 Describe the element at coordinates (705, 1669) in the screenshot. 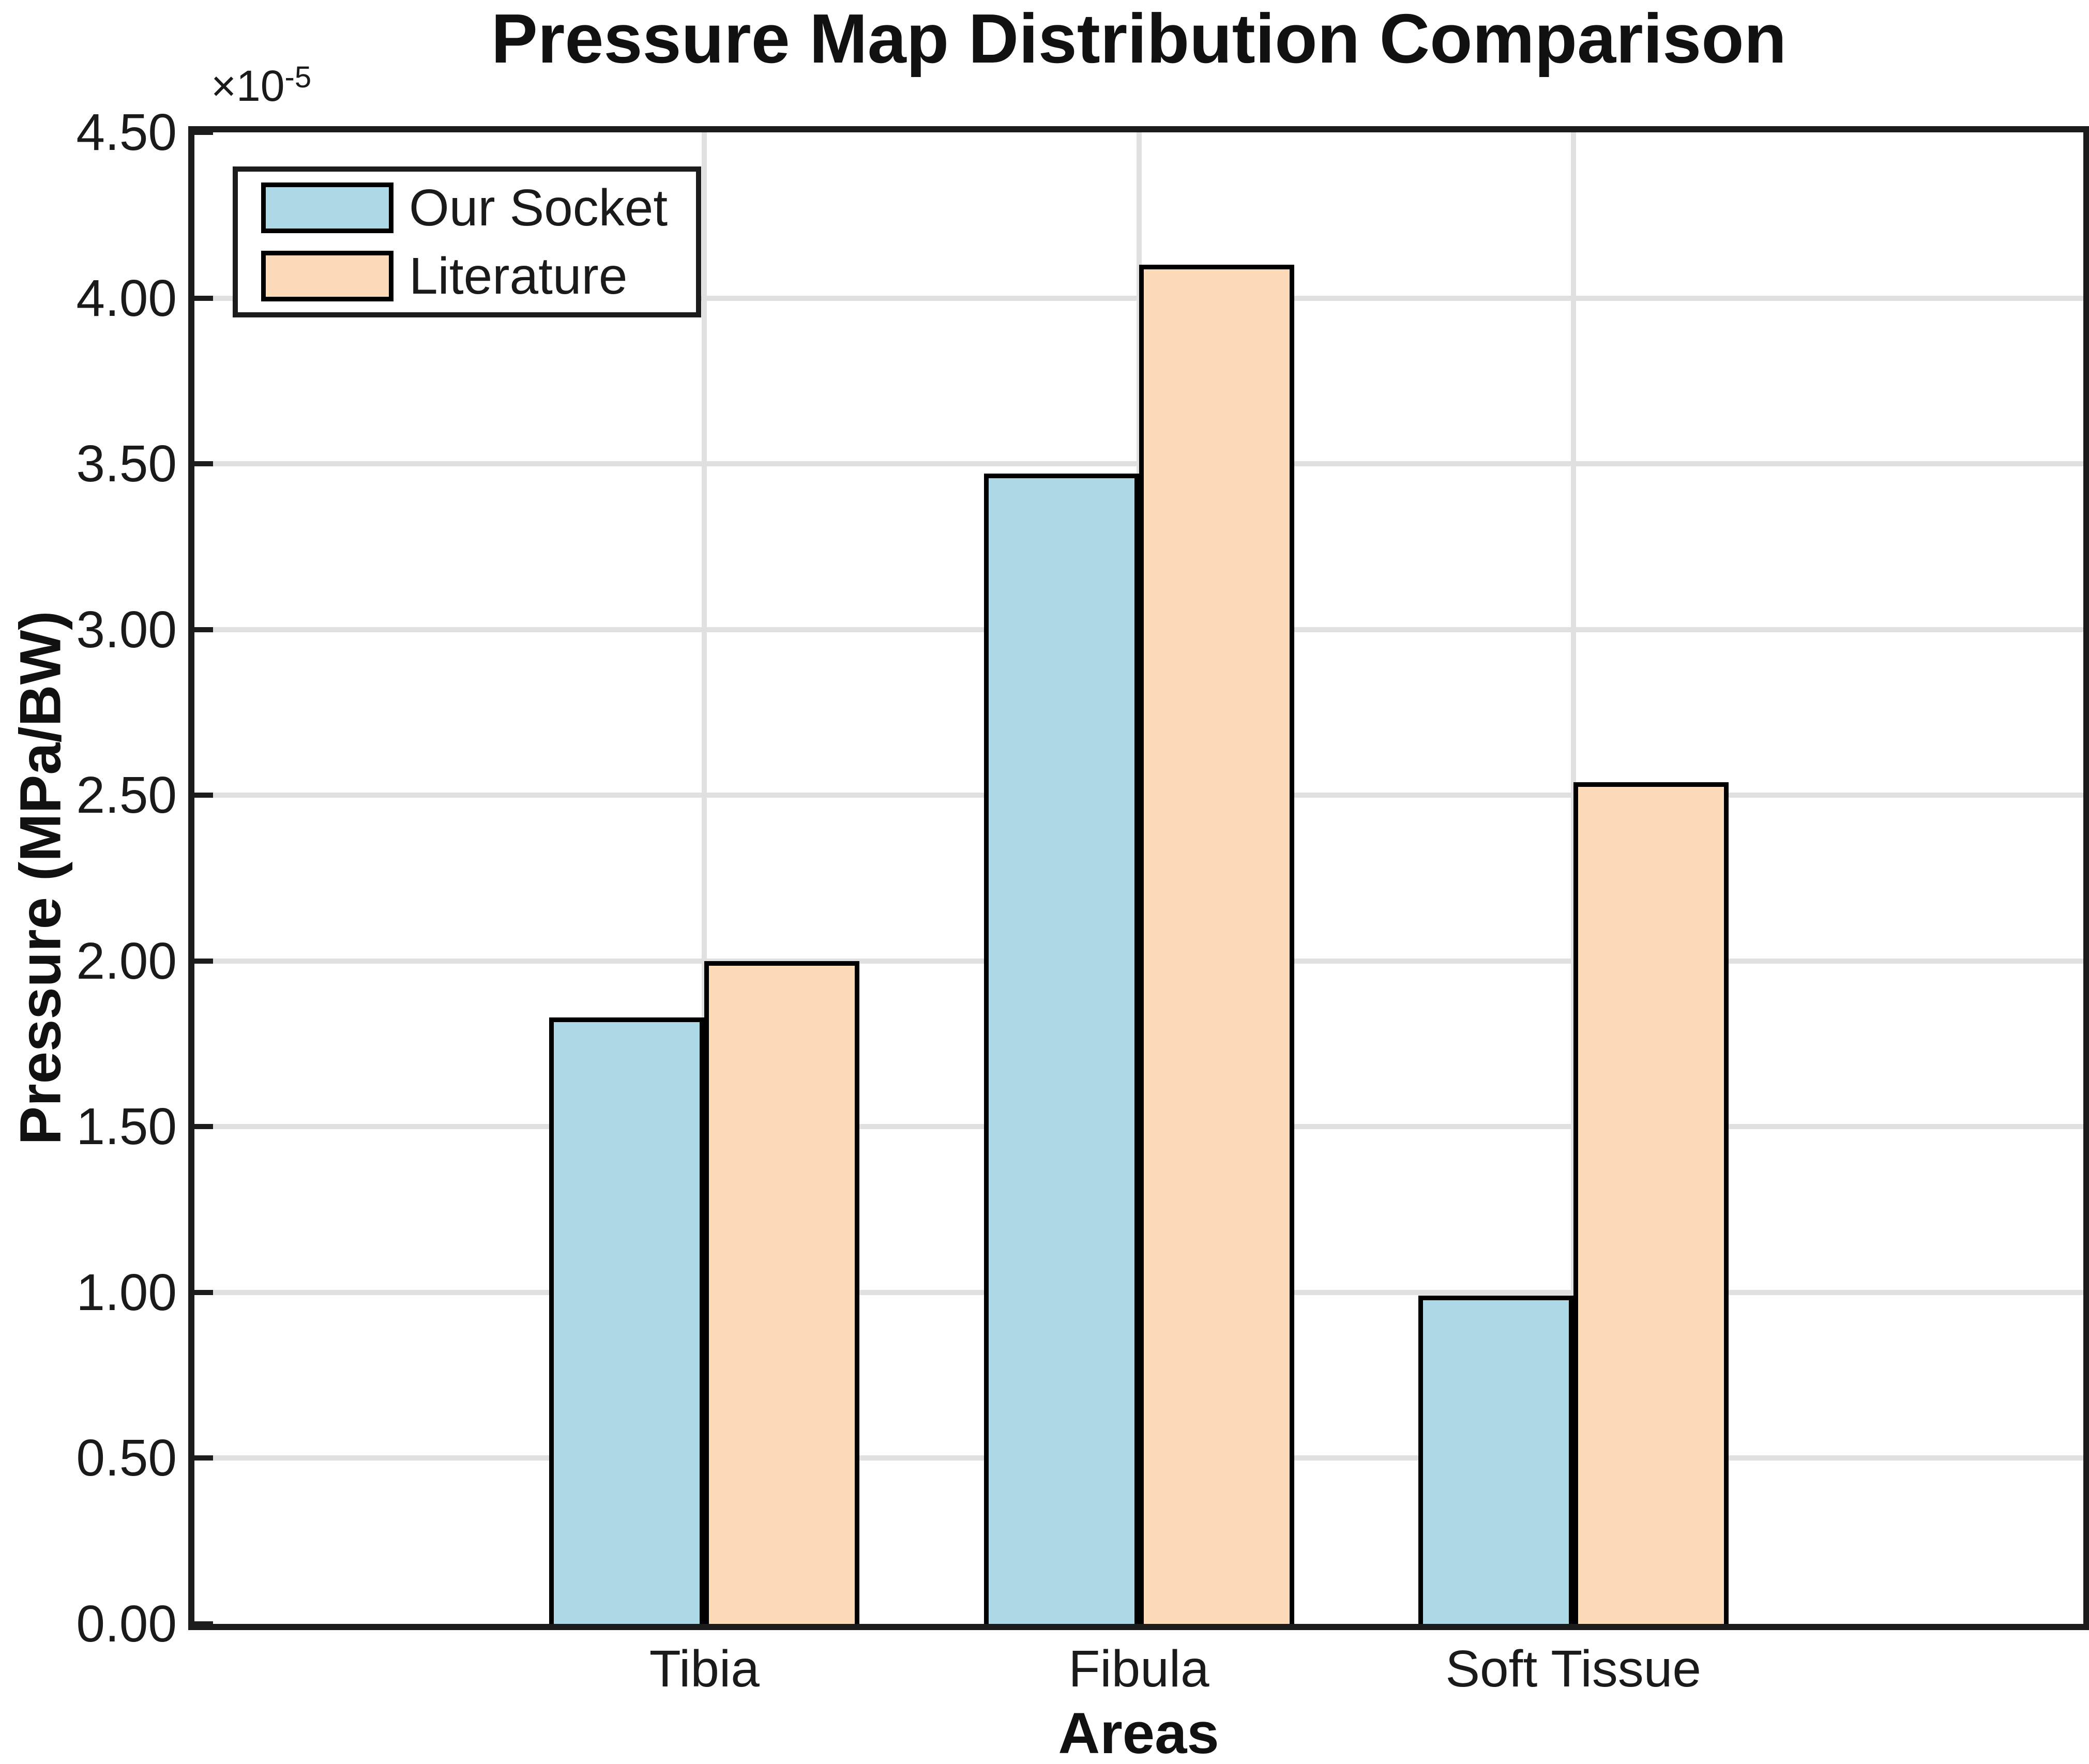

I see `x-tick-label: Tibia` at that location.